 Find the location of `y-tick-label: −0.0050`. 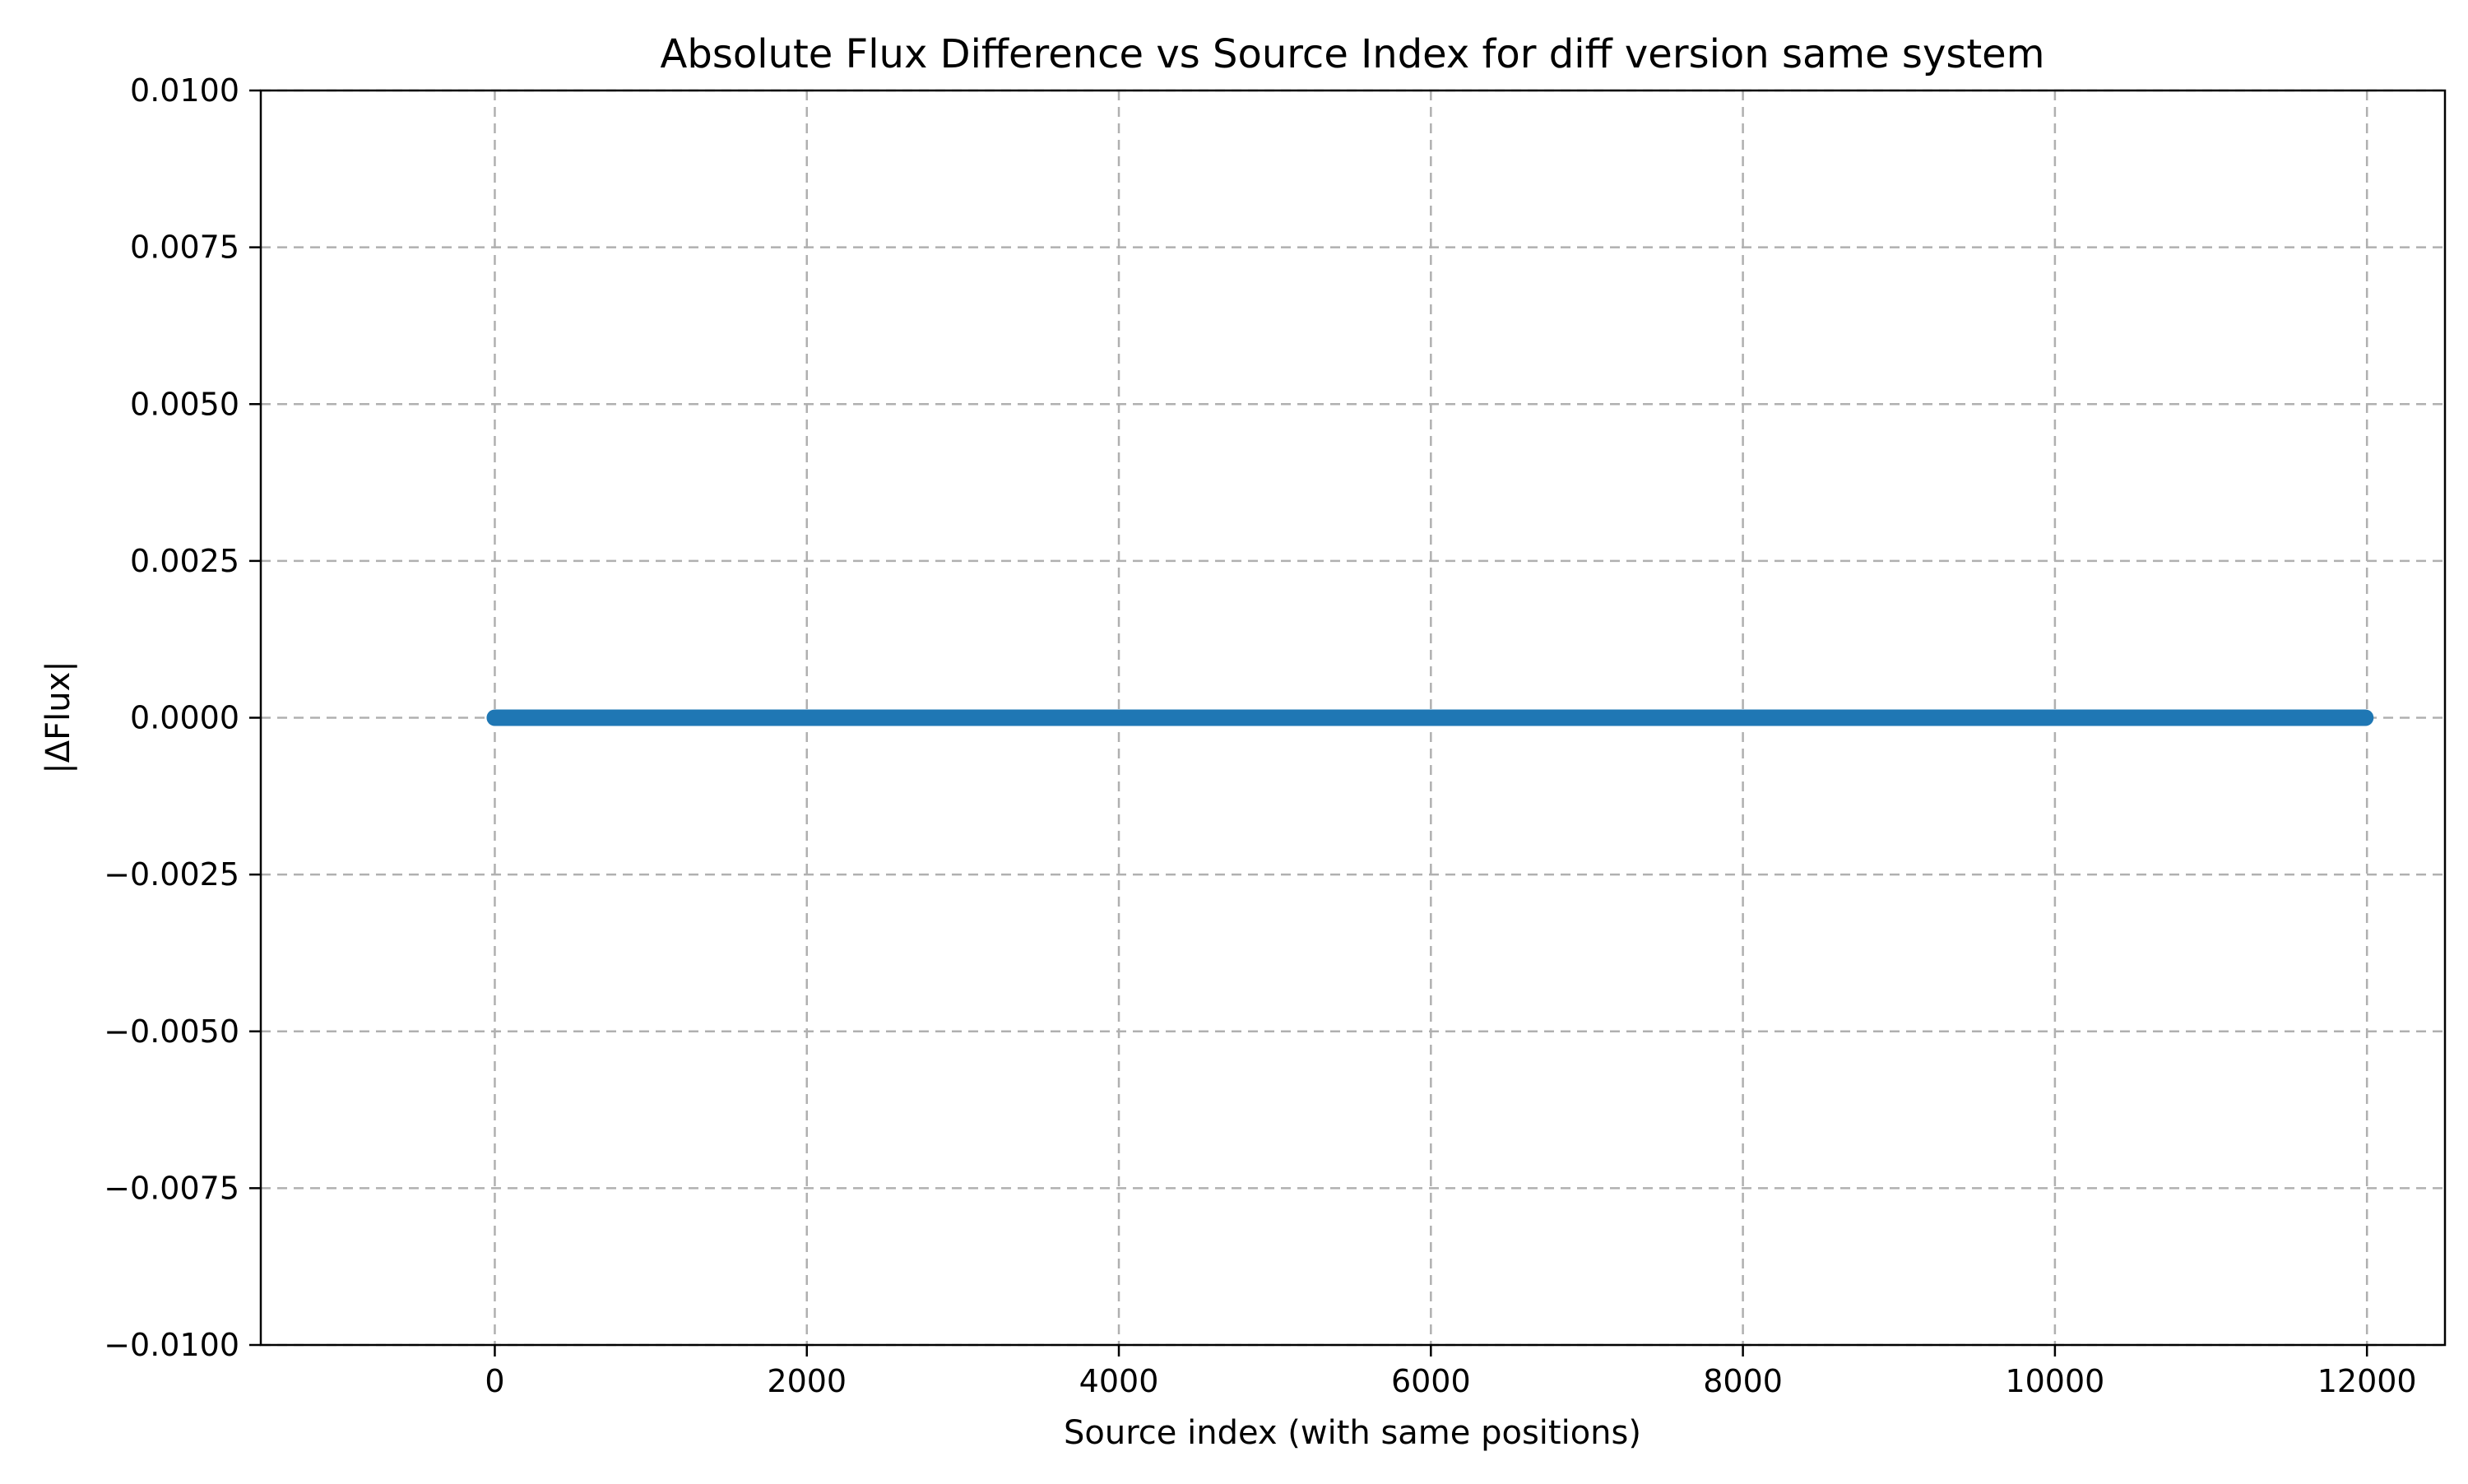

y-tick-label: −0.0050 is located at coordinates (171, 1031).